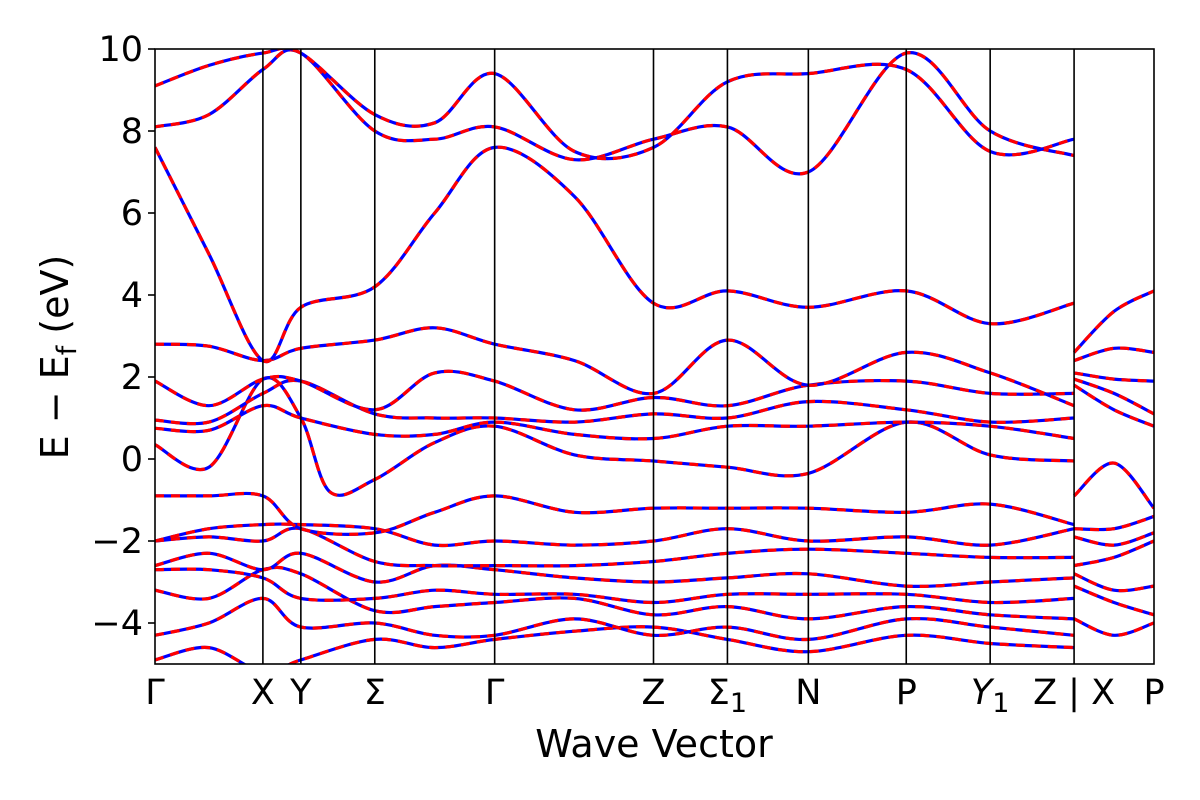  Describe the element at coordinates (123, 337) in the screenshot. I see `y-axis-ticks: −4 −2 0 2 4 6 8 10` at that location.